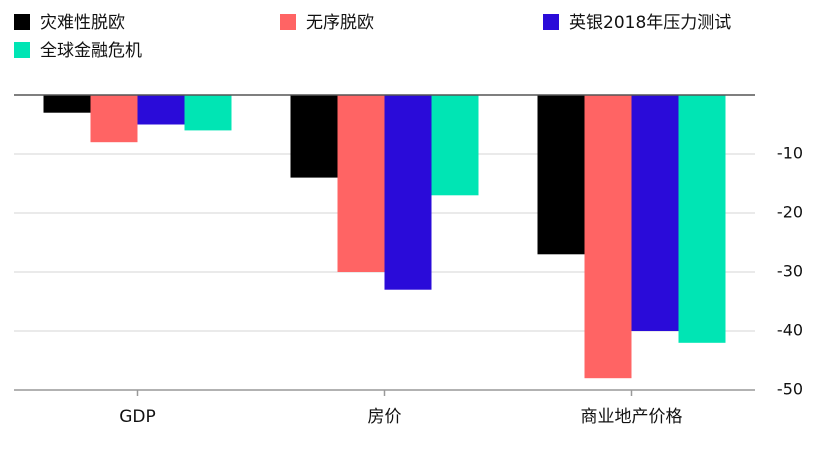 This screenshot has width=825, height=455. I want to click on legend-label: 英银2018年压力测试, so click(650, 23).